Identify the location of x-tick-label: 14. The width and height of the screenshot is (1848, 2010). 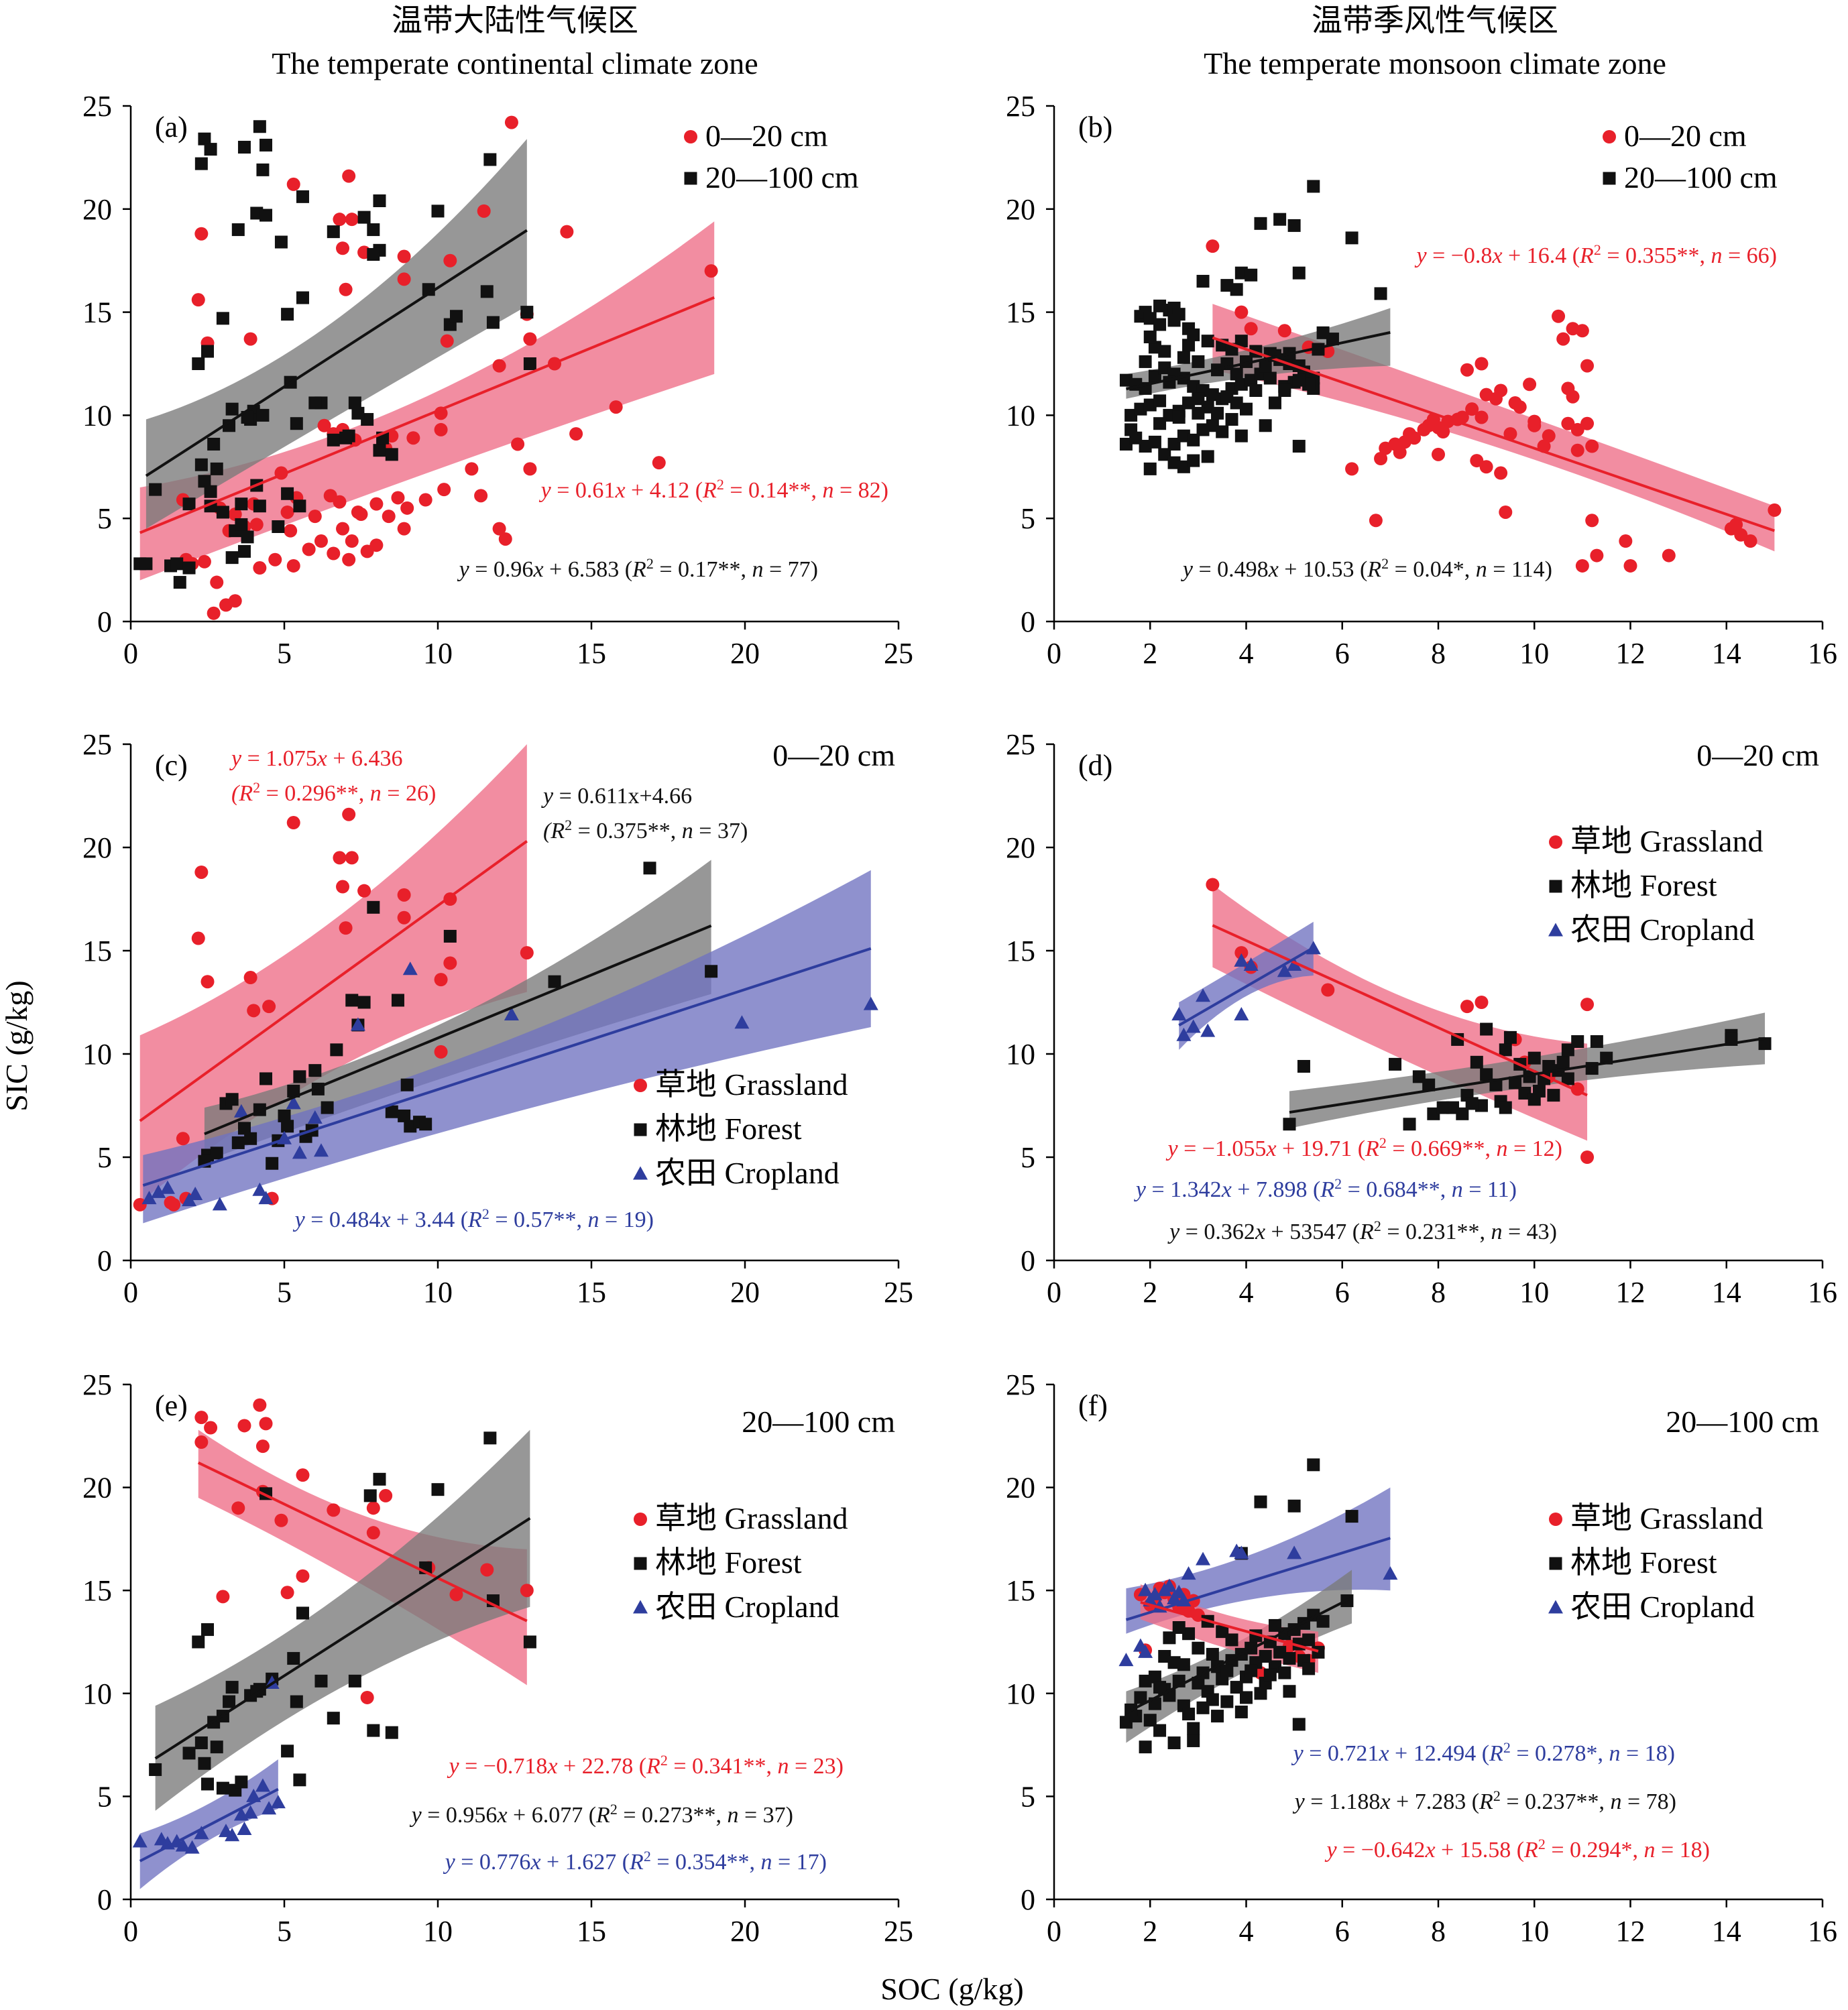
(1726, 1931).